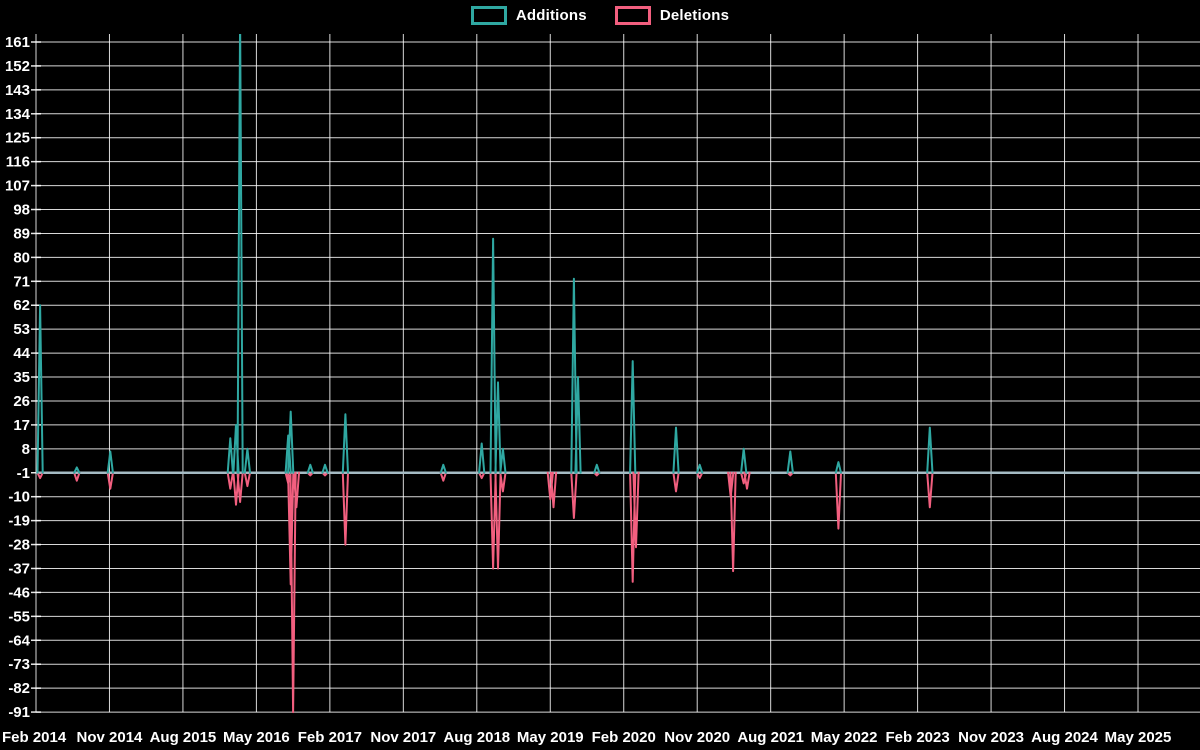 This screenshot has height=750, width=1200. Describe the element at coordinates (844, 737) in the screenshot. I see `svg-text: May 2022` at that location.